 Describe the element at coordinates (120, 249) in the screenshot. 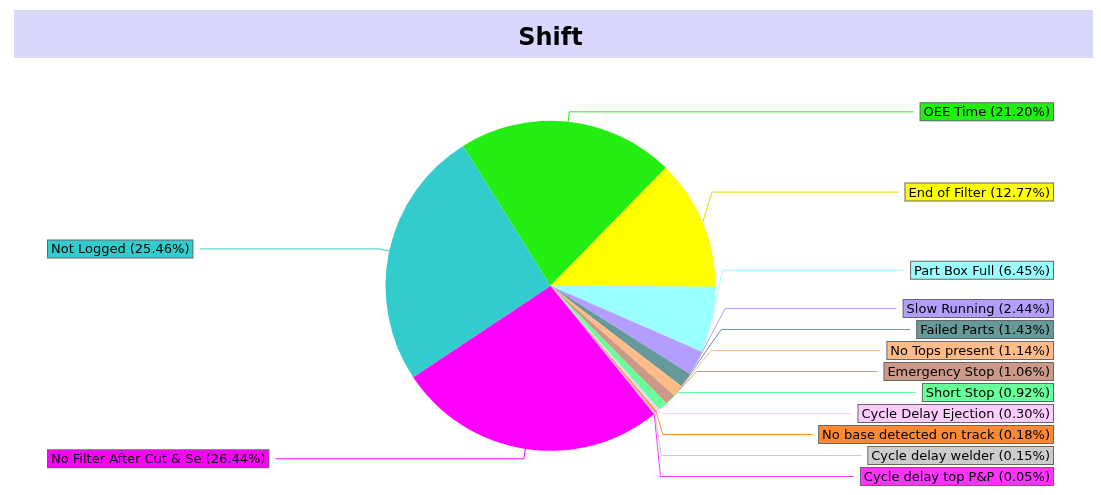

I see `slice-label: Not Logged (25.46%)` at that location.